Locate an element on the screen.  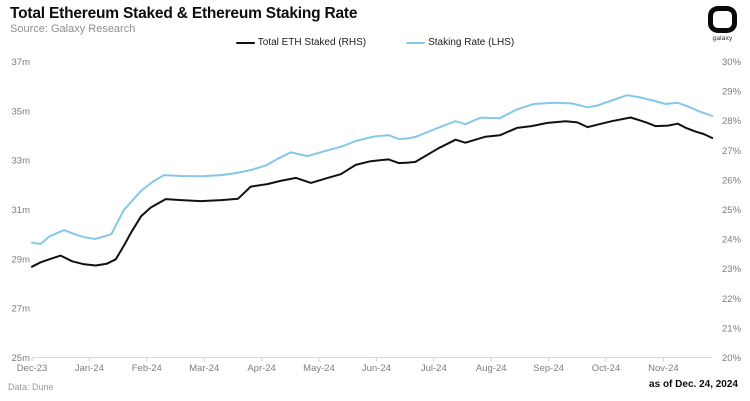
x-axis-label: Apr-24 is located at coordinates (261, 368).